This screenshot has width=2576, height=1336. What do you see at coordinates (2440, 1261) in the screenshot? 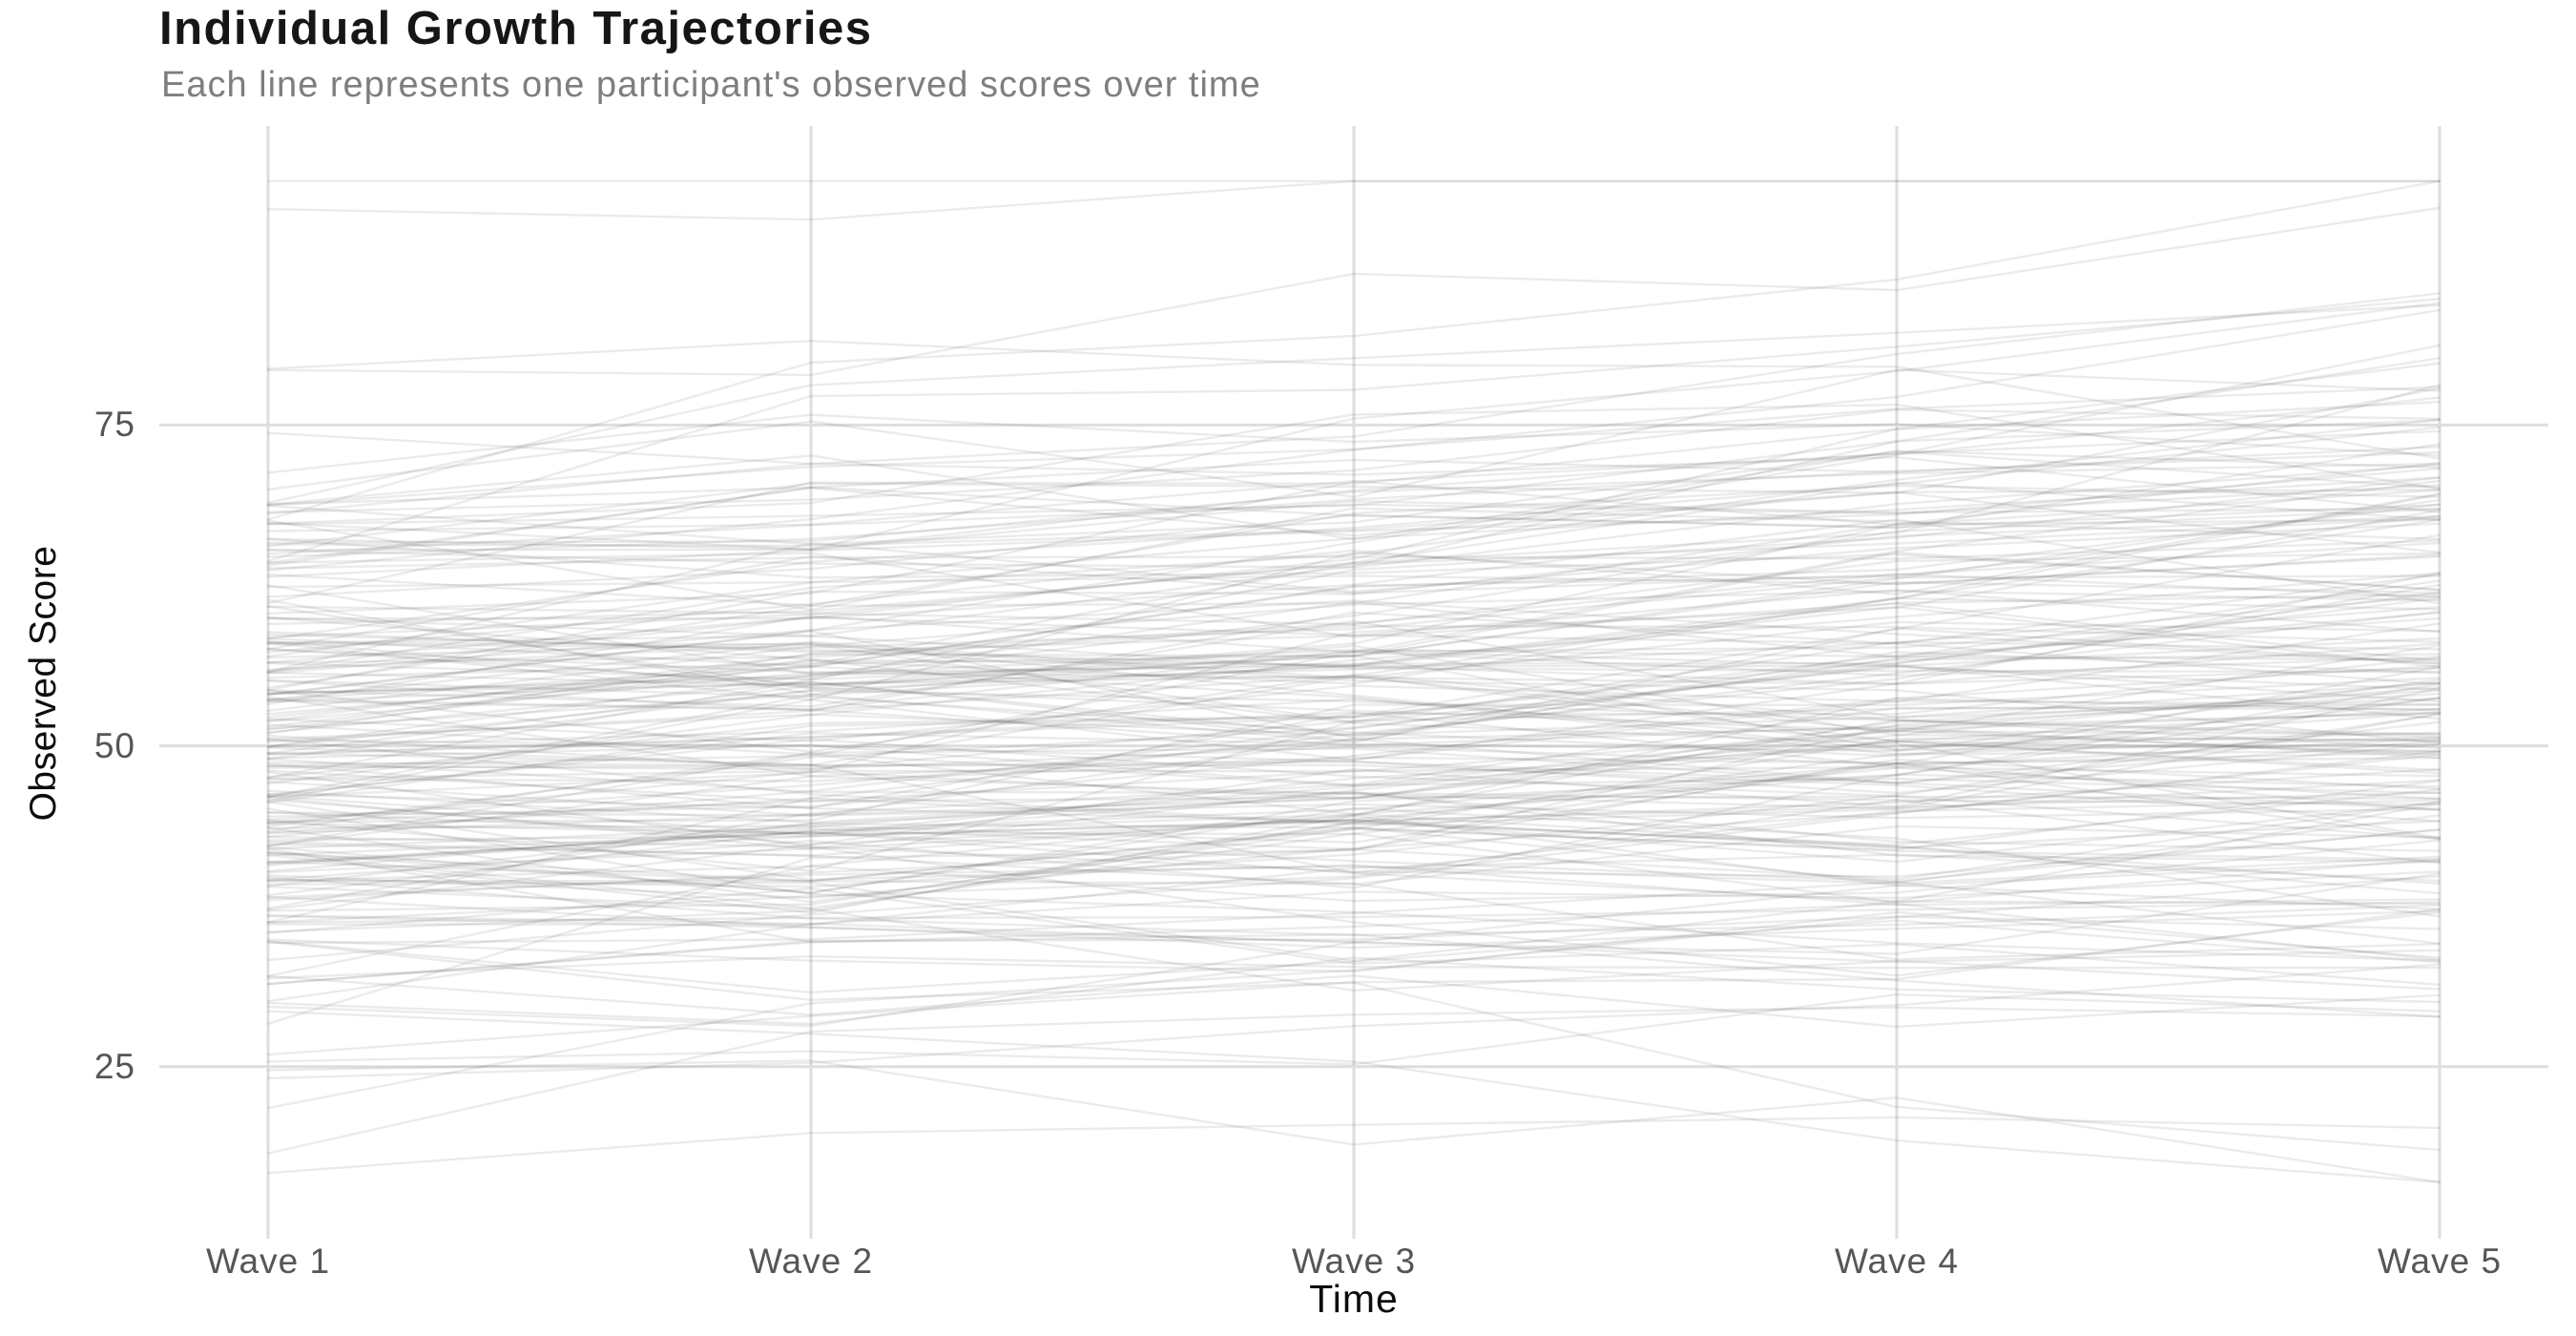
I see `x-tick-label: Wave 5` at bounding box center [2440, 1261].